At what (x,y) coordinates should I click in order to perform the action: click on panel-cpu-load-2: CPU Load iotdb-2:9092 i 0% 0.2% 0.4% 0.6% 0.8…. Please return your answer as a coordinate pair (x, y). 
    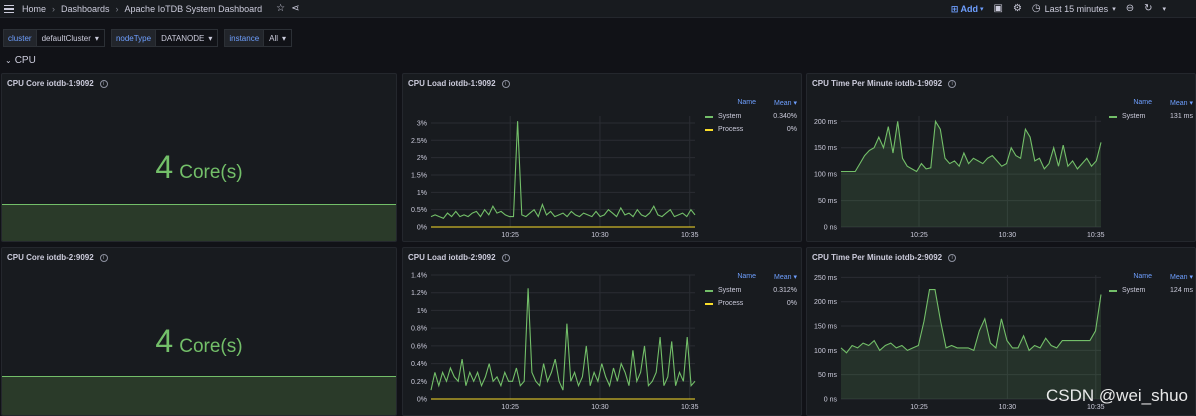
    Looking at the image, I should click on (602, 331).